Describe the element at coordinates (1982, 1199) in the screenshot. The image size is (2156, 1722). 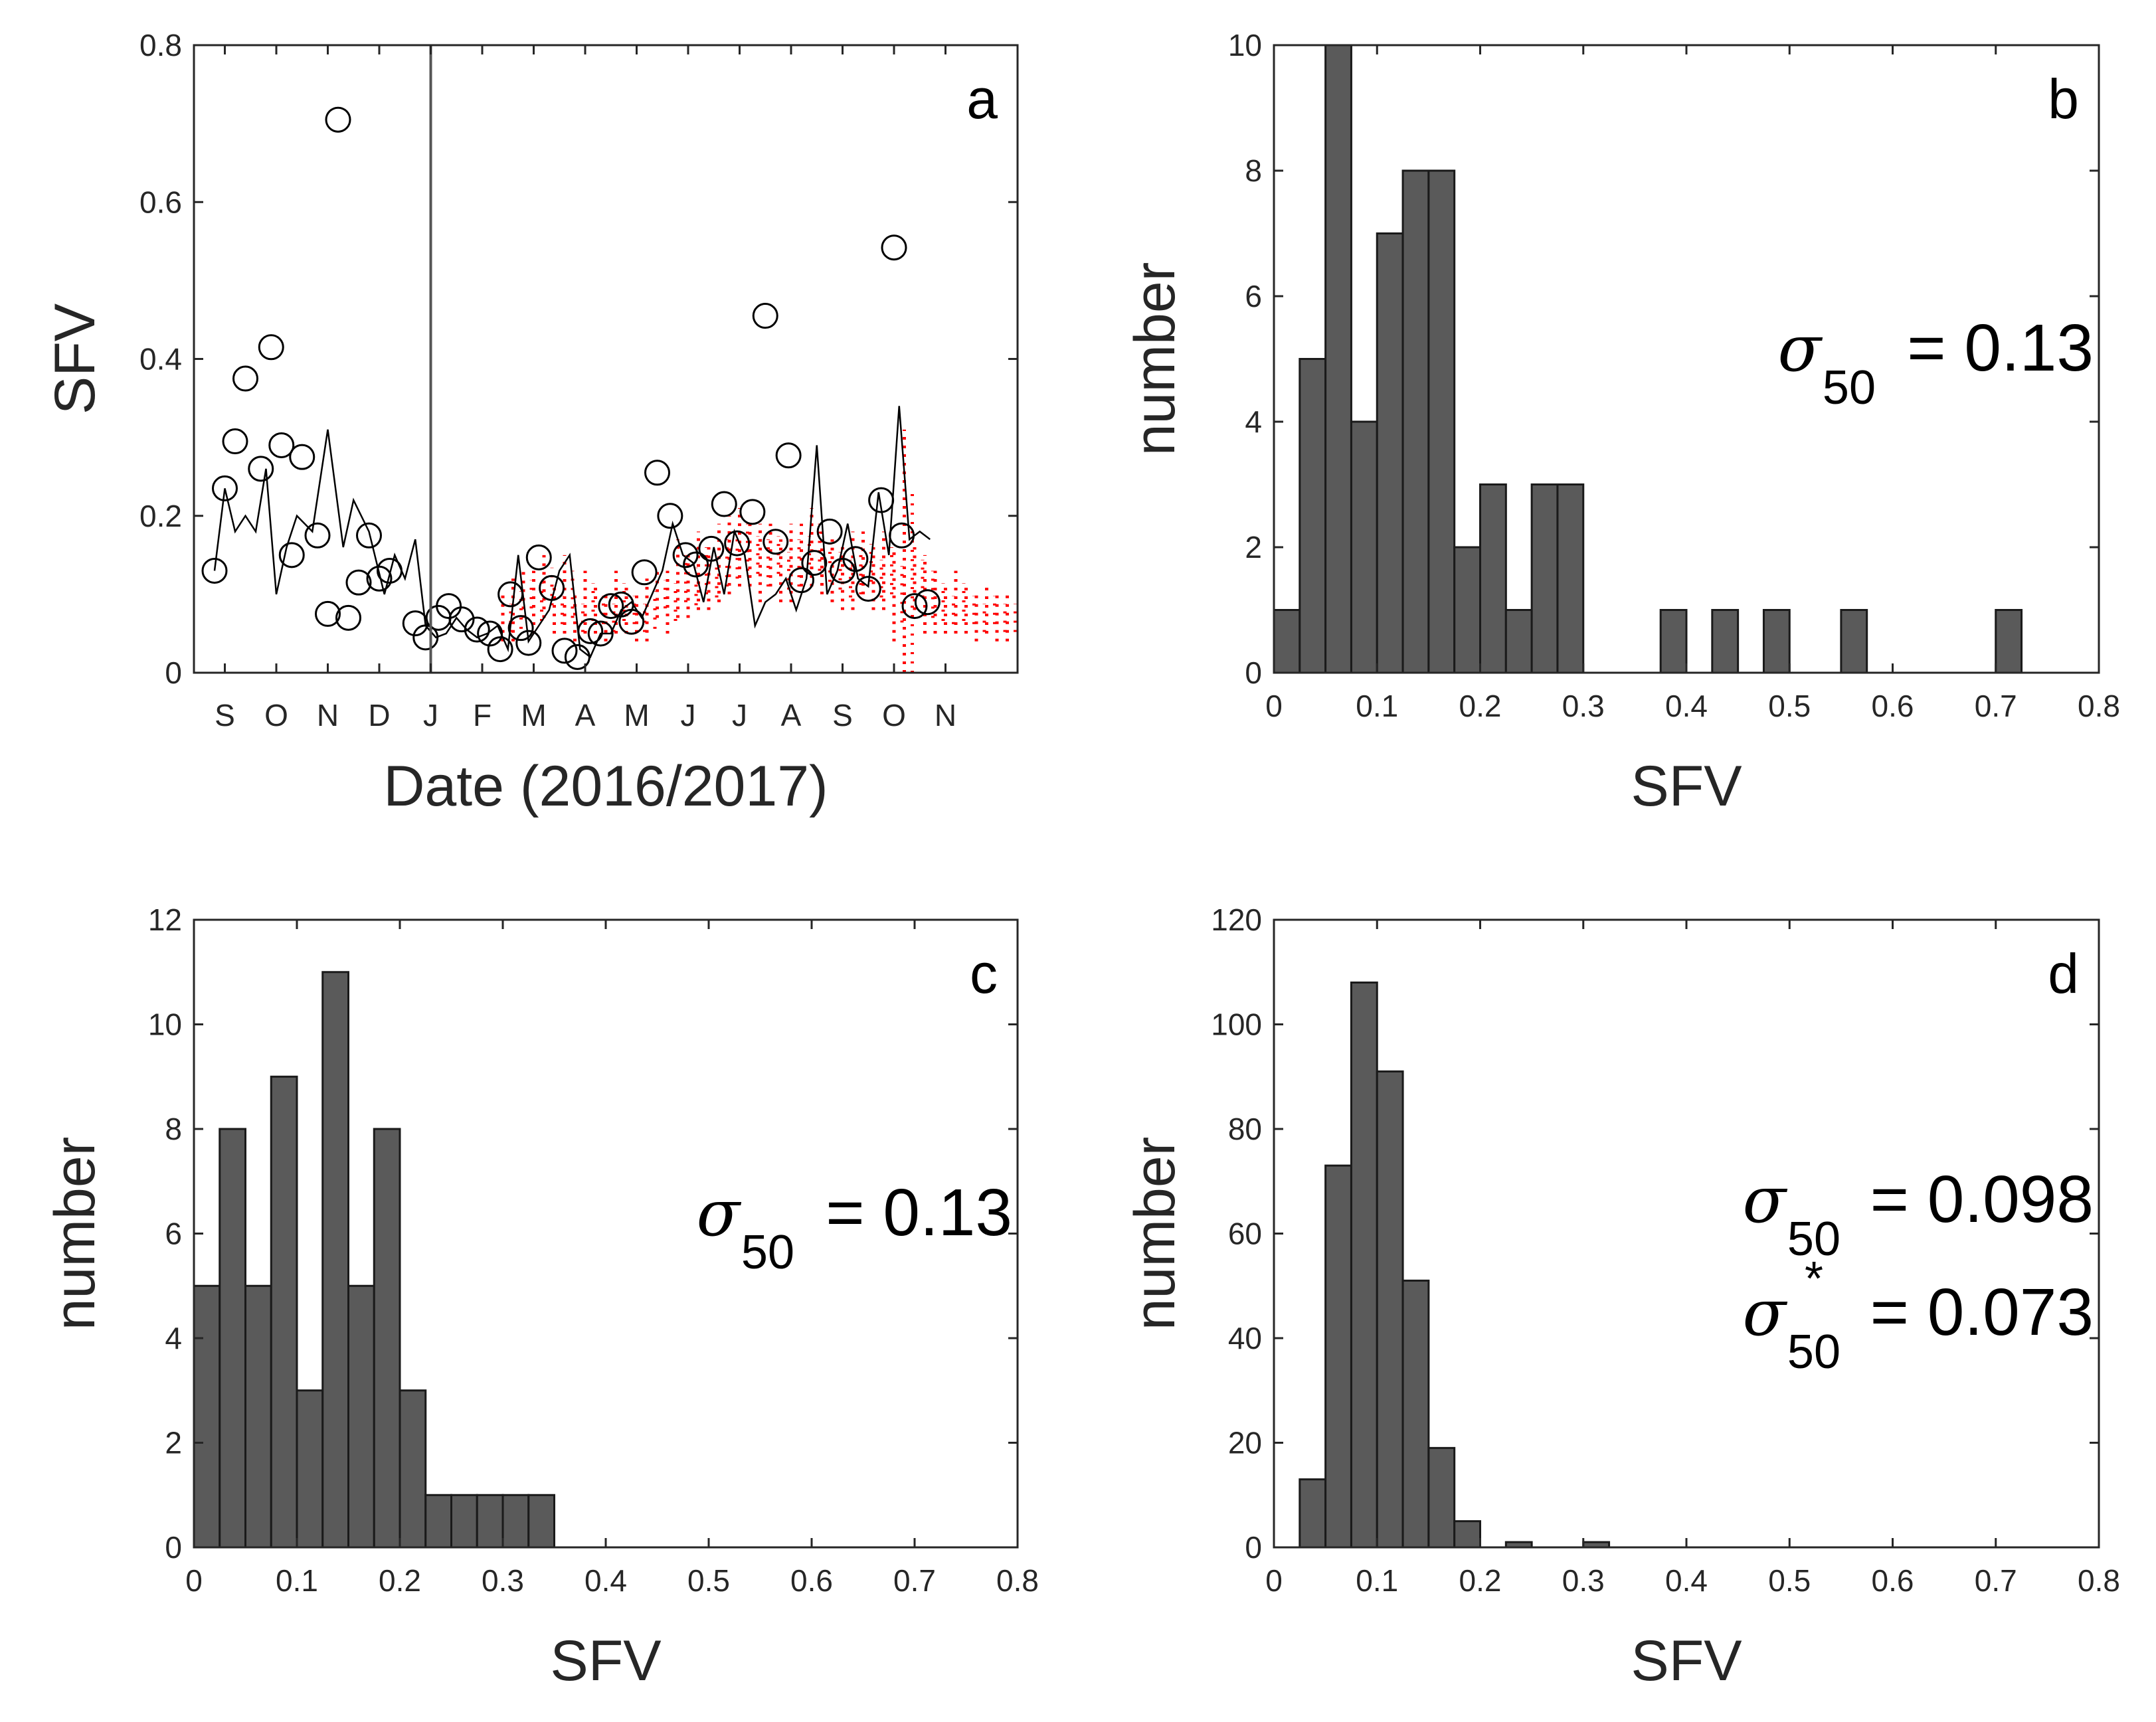
I see `sigma-value: = 0.098` at that location.